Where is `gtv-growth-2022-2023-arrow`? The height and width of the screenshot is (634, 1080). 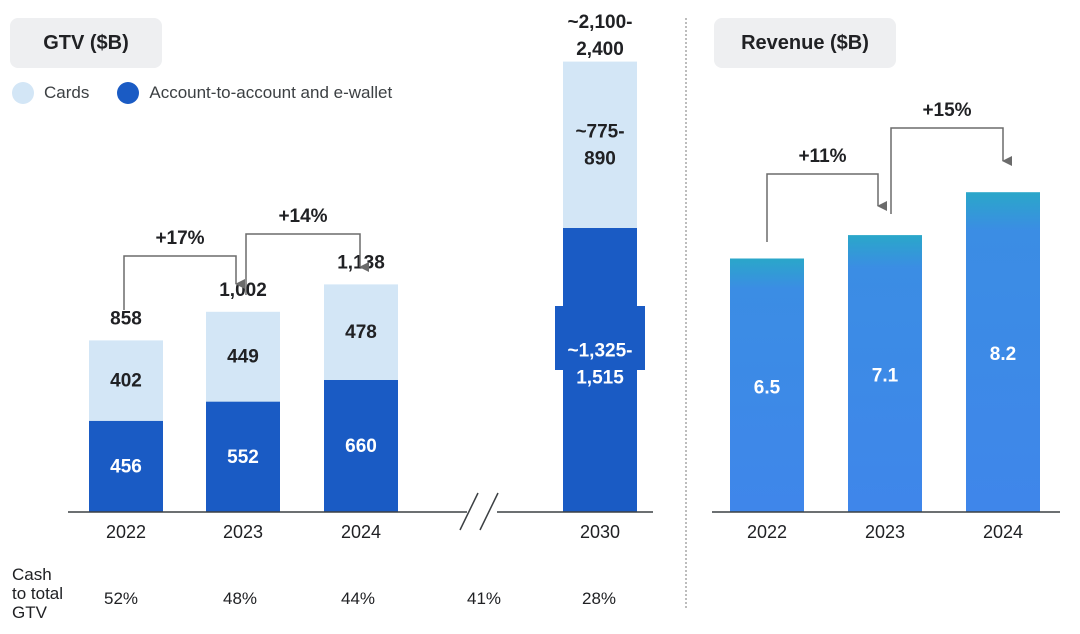
gtv-growth-2022-2023-arrow is located at coordinates (184, 282).